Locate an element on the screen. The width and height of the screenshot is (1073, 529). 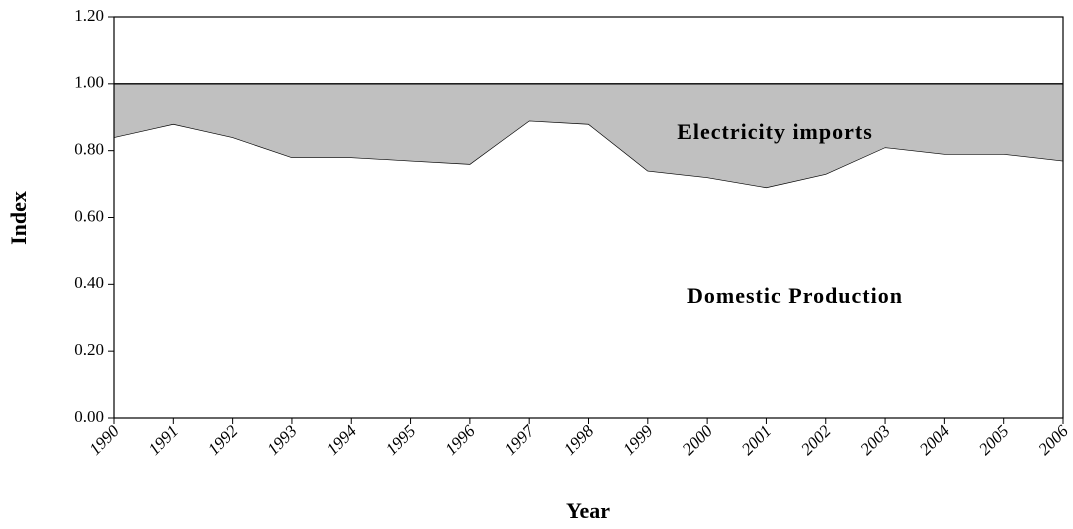
x-tick-label: 1994 is located at coordinates (342, 440).